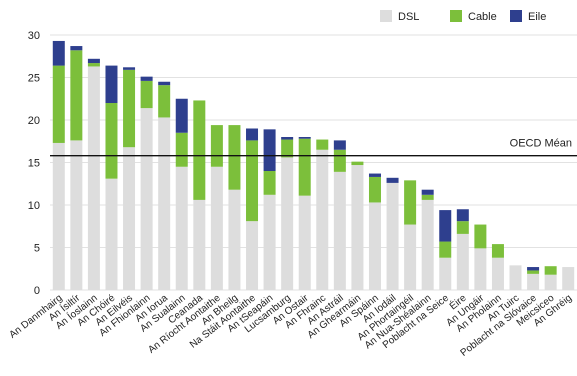  I want to click on y-tick-label: 15, so click(34, 164).